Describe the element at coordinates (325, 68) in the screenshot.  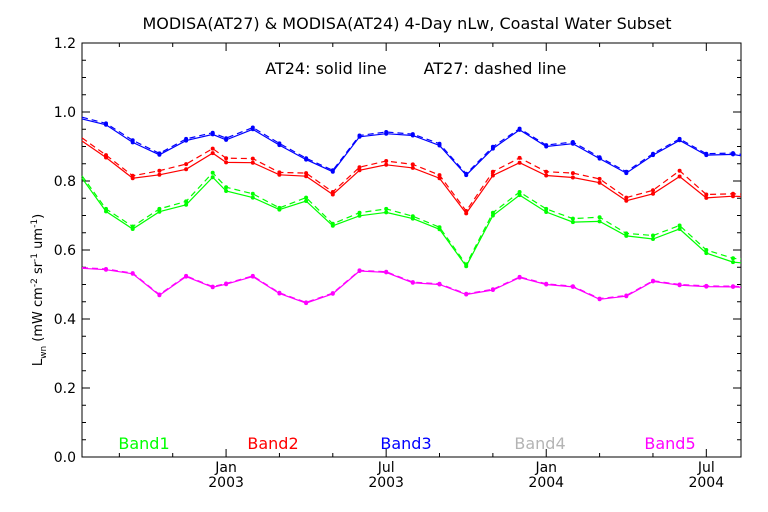
I see `annotation-solid: AT24: solid line` at that location.